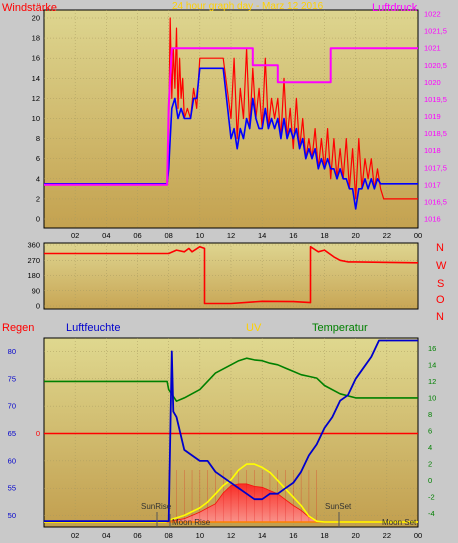 The width and height of the screenshot is (458, 543). I want to click on temperature-y-tick: 10, so click(432, 397).